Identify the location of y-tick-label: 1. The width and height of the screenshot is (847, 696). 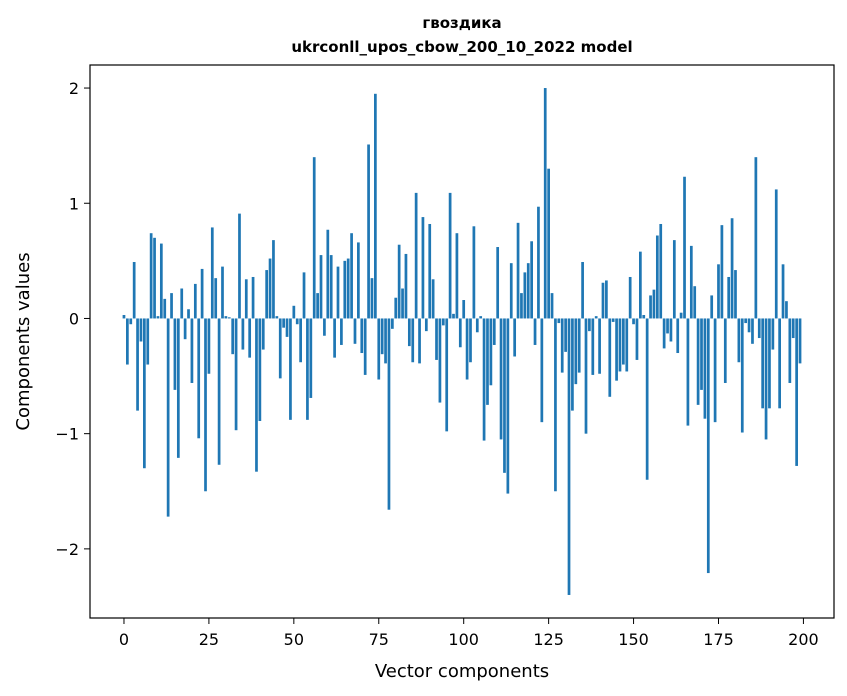
(74, 203).